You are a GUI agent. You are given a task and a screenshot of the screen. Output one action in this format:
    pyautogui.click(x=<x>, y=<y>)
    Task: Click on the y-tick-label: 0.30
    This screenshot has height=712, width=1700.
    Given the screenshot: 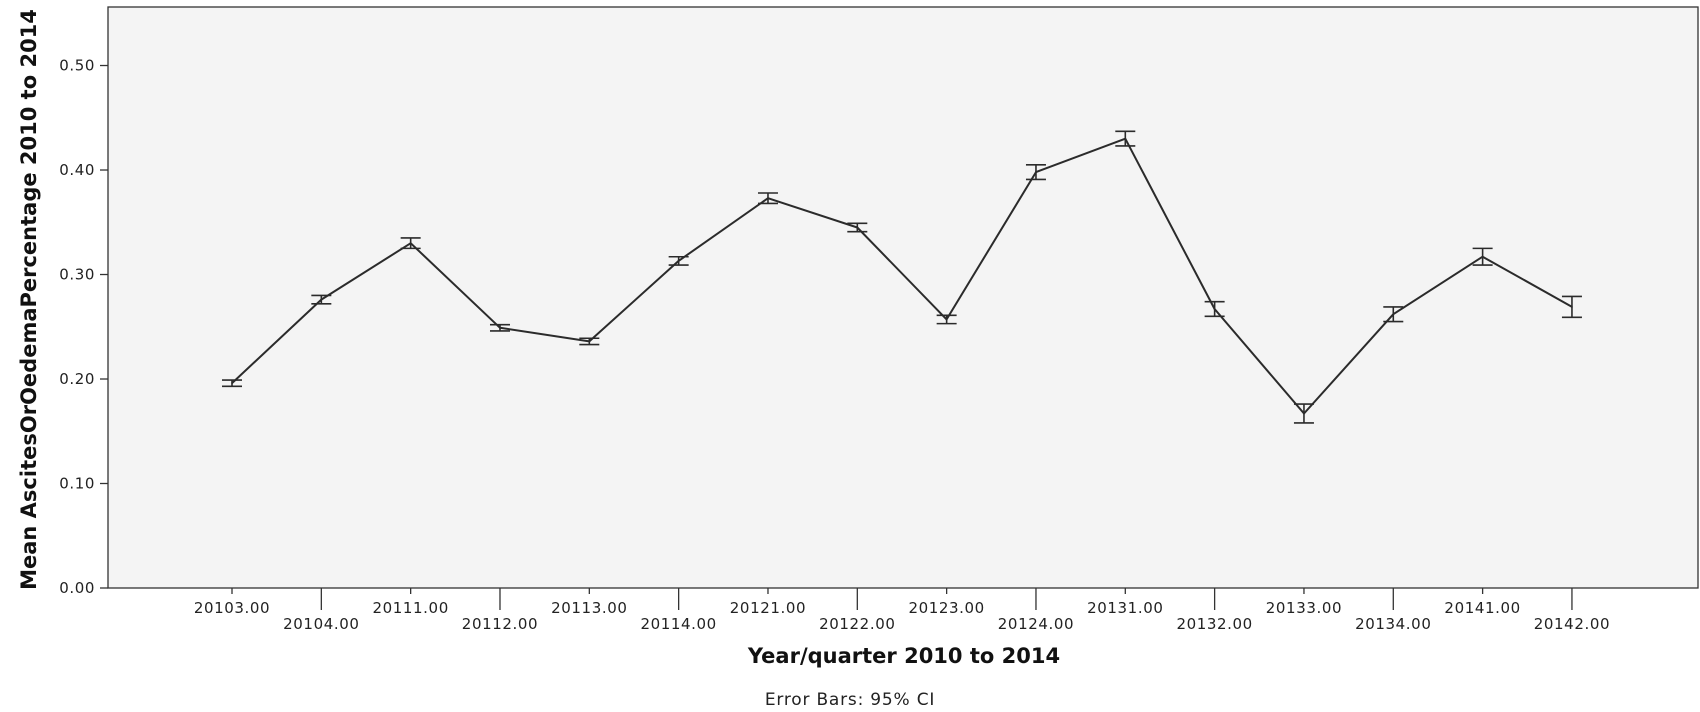 What is the action you would take?
    pyautogui.click(x=77, y=275)
    